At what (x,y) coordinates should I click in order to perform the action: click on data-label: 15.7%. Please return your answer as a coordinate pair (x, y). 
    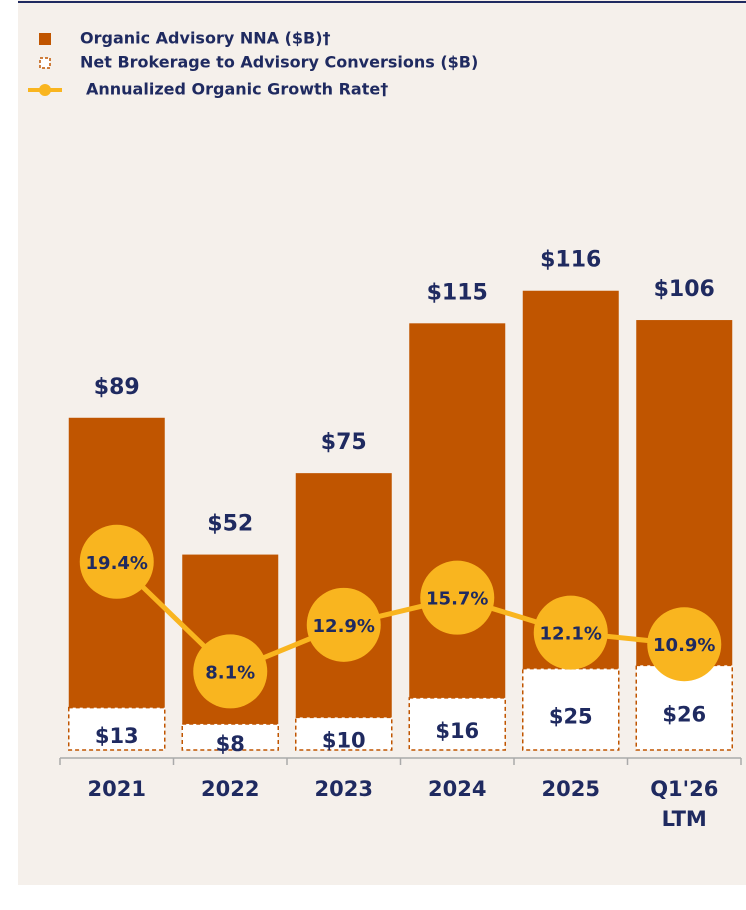
    Looking at the image, I should click on (457, 599).